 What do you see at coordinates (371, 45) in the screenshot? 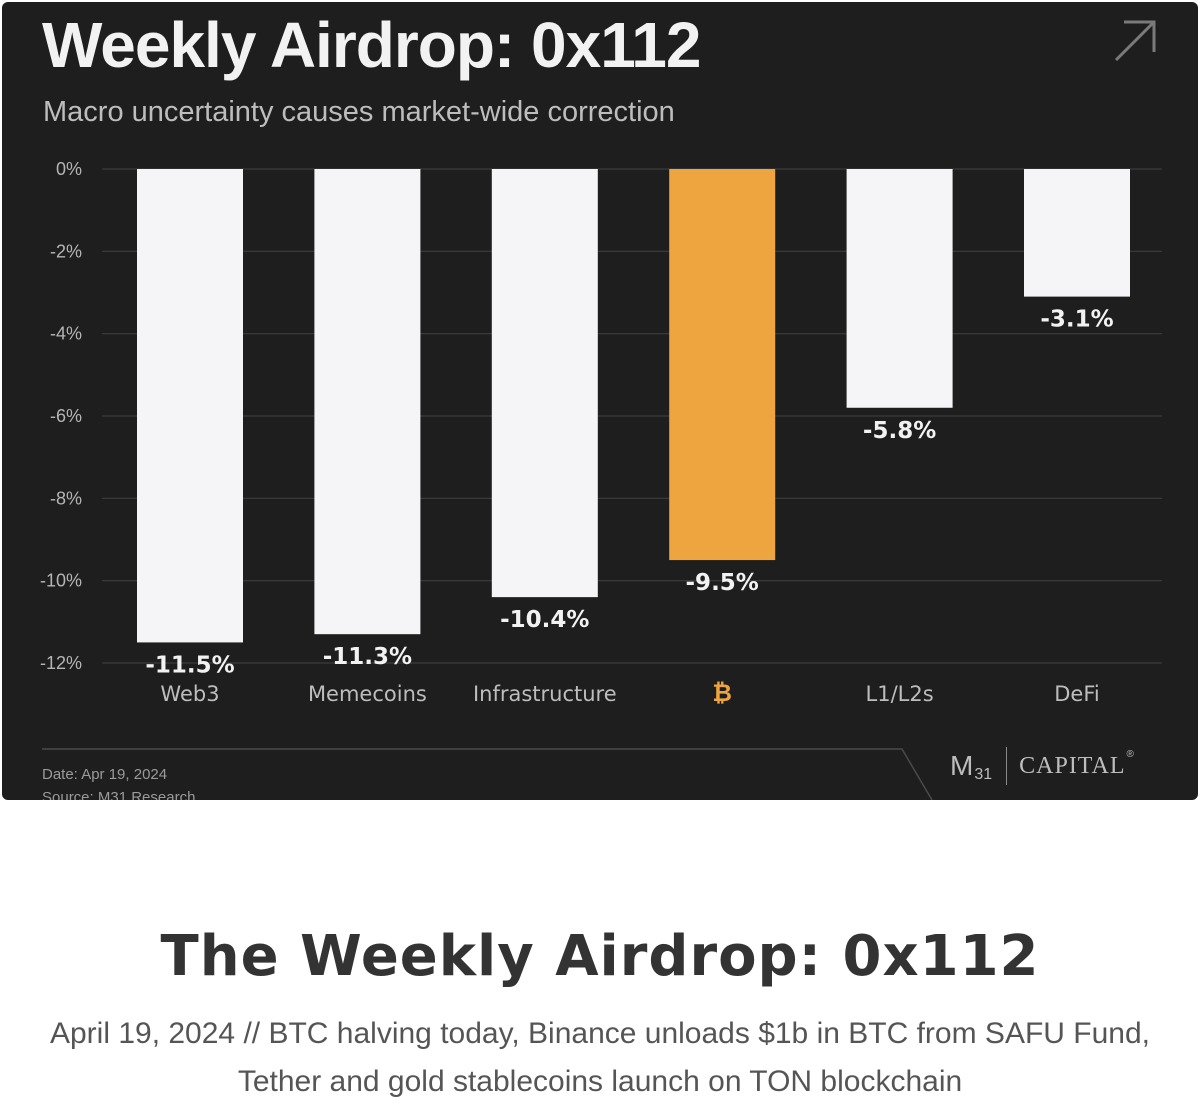
I see `chart-title: Weekly Airdrop: 0x112` at bounding box center [371, 45].